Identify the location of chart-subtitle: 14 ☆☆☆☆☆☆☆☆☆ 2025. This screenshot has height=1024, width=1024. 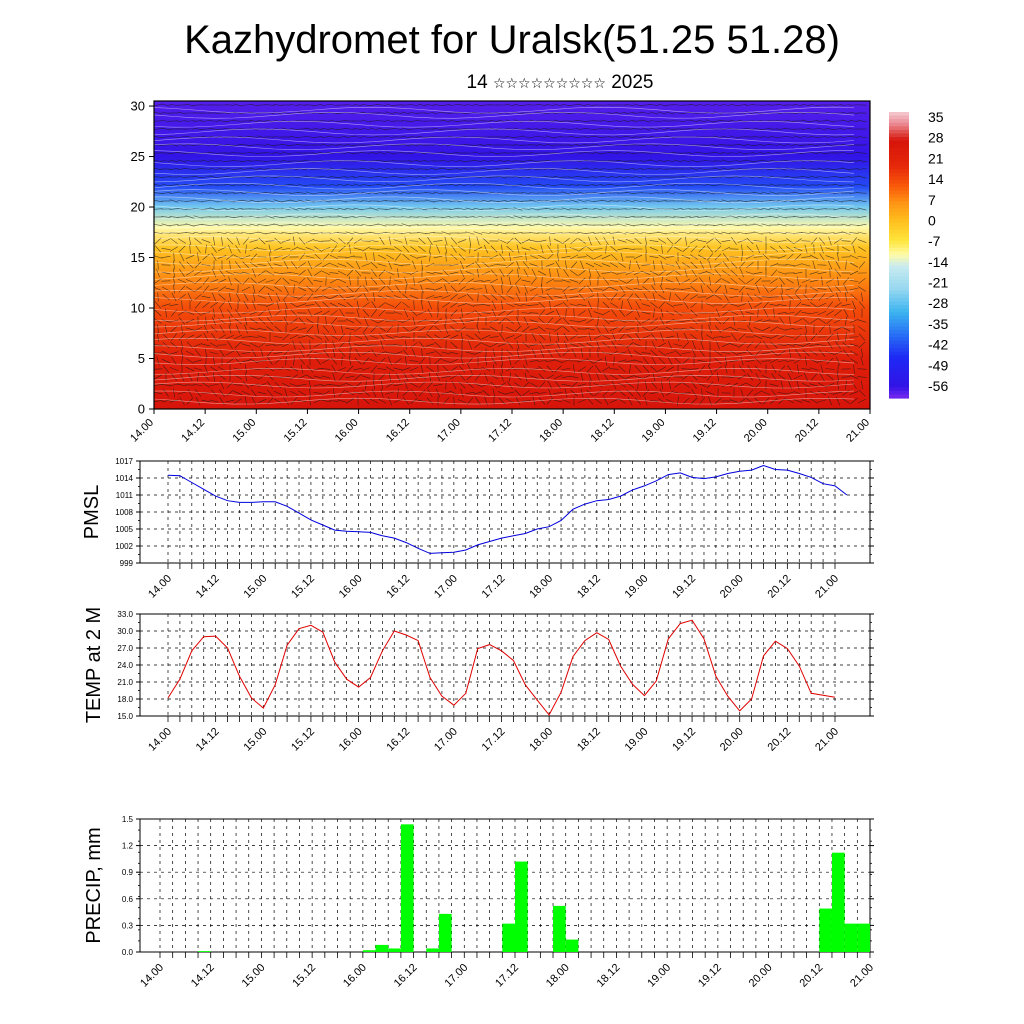
(512, 83).